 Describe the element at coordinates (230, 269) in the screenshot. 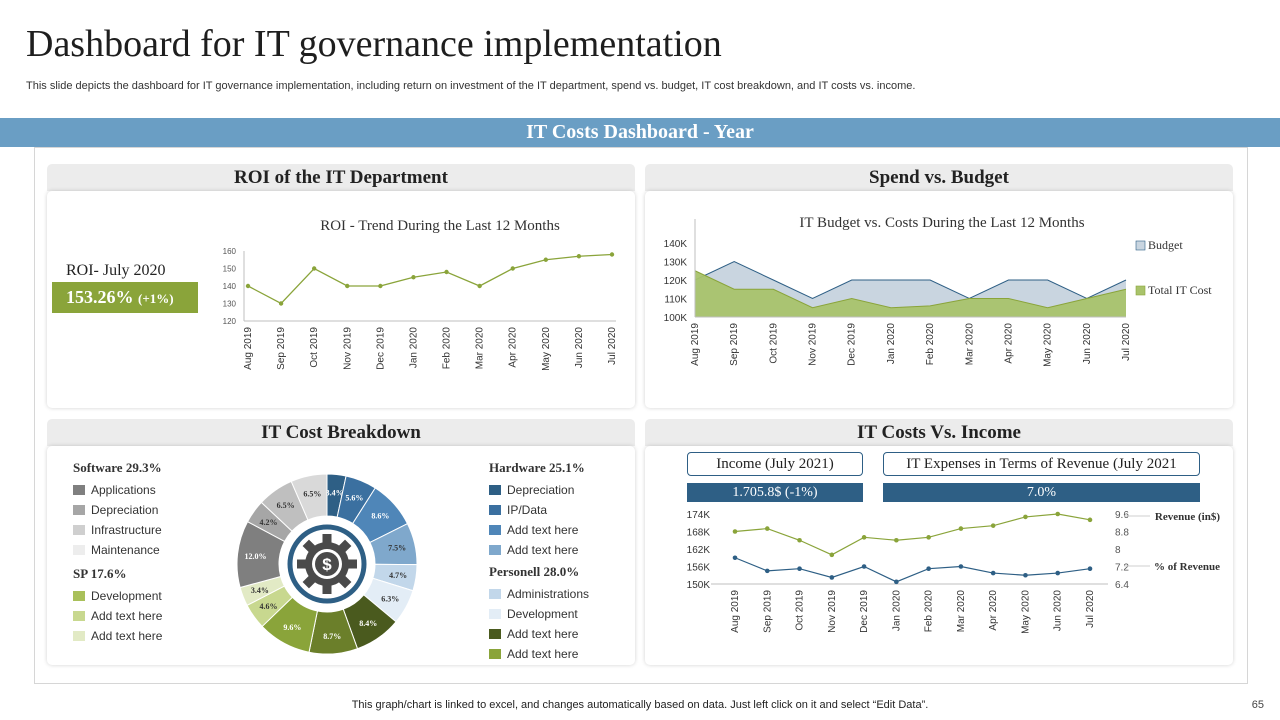

I see `roi-y-tick: 150` at that location.